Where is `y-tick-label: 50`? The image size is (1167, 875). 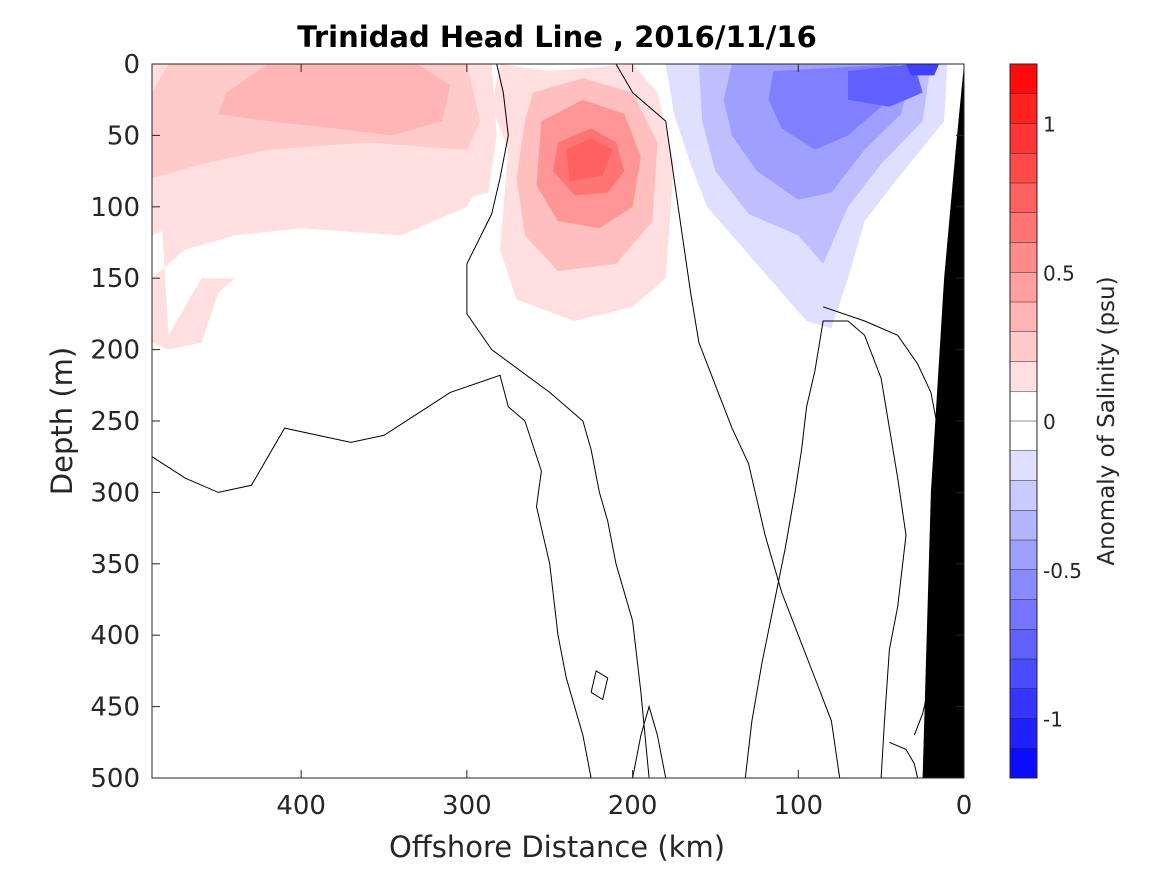 y-tick-label: 50 is located at coordinates (123, 136).